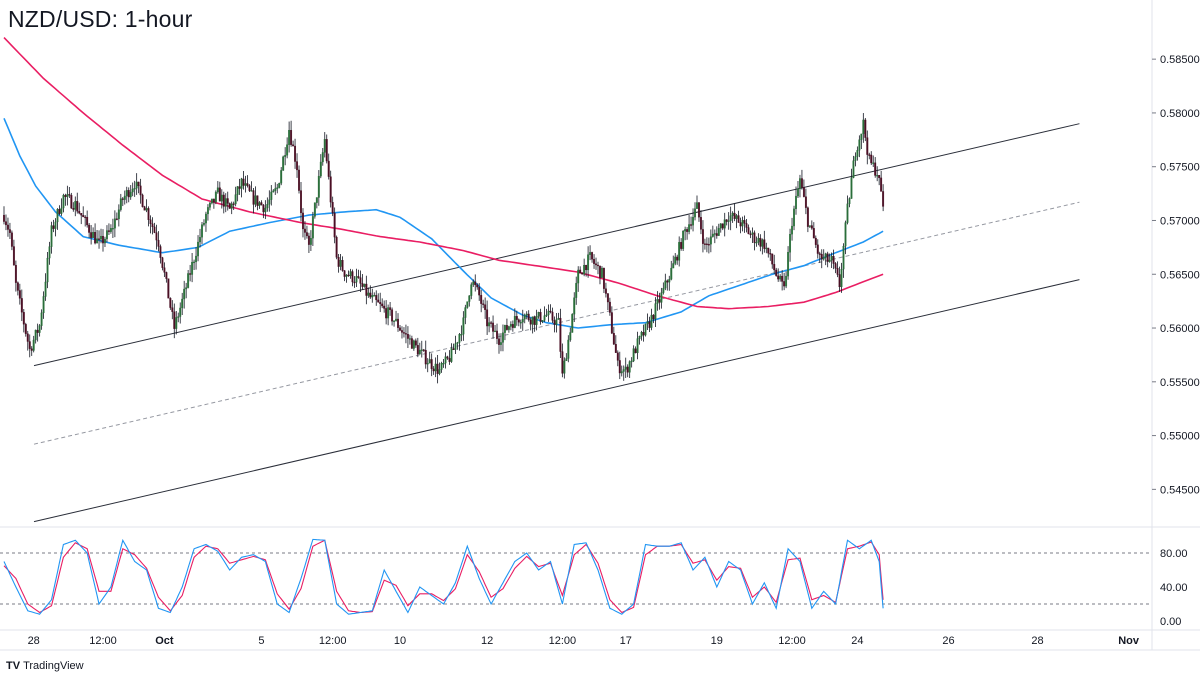  What do you see at coordinates (34, 641) in the screenshot?
I see `time-tick-label: 28` at bounding box center [34, 641].